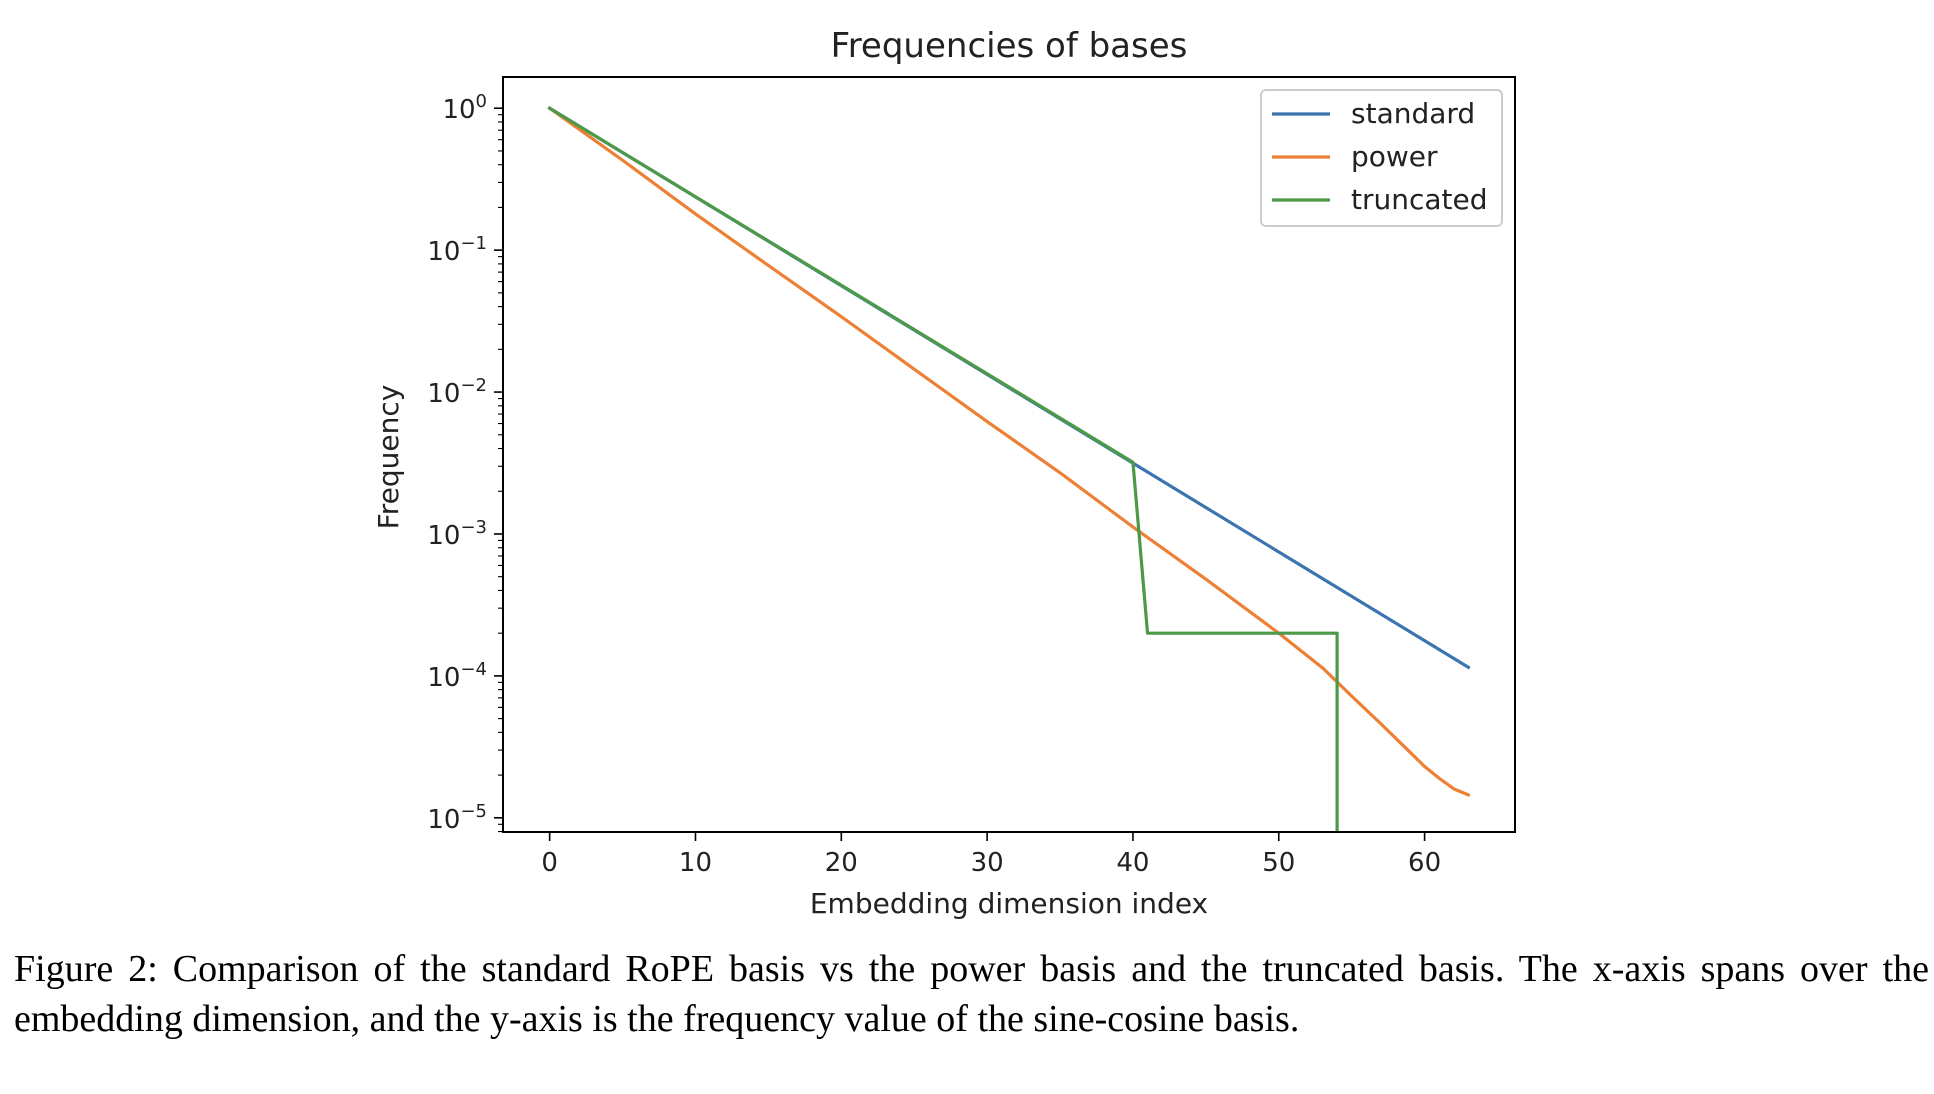  I want to click on legend-box, so click(1381, 158).